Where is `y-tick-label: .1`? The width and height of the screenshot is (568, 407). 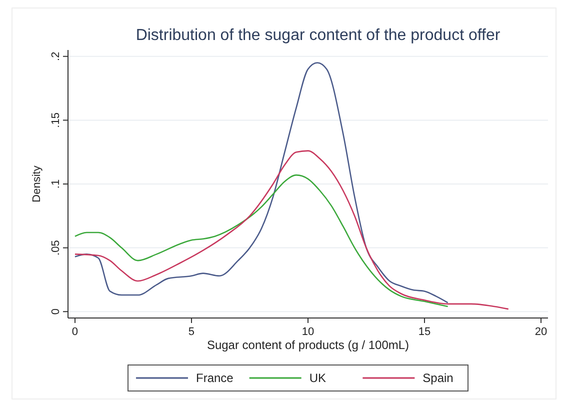
y-tick-label: .1 is located at coordinates (56, 184).